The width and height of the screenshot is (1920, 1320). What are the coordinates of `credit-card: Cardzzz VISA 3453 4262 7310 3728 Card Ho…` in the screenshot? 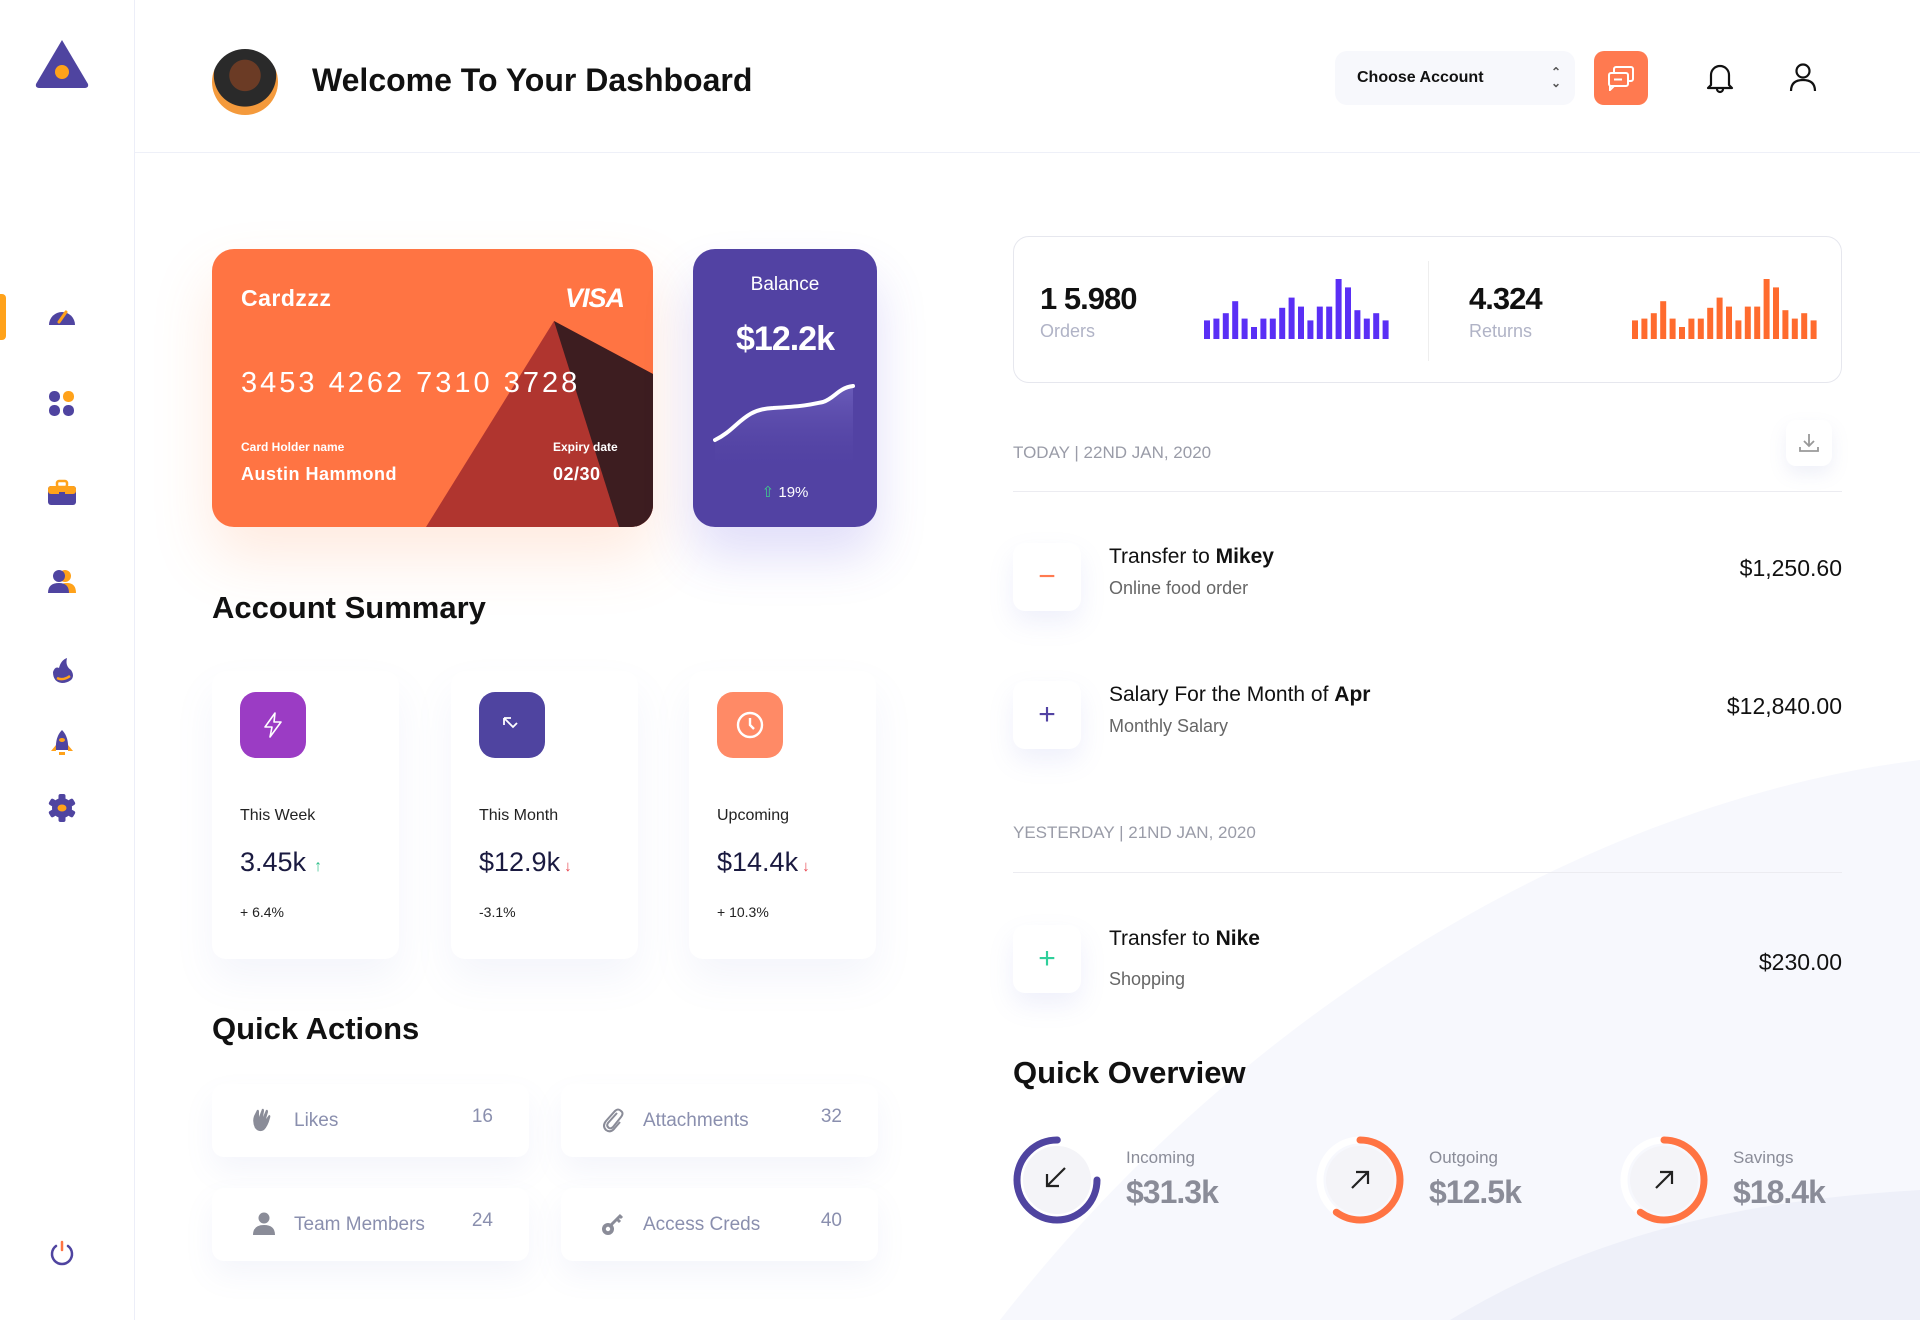 It's located at (432, 388).